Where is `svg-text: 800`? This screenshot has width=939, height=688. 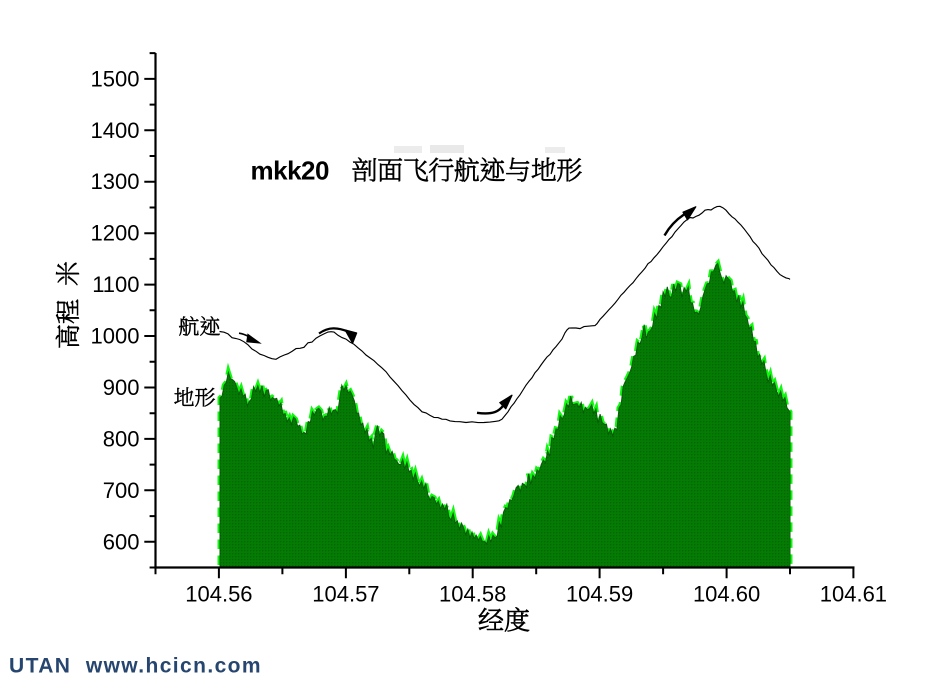 svg-text: 800 is located at coordinates (121, 438).